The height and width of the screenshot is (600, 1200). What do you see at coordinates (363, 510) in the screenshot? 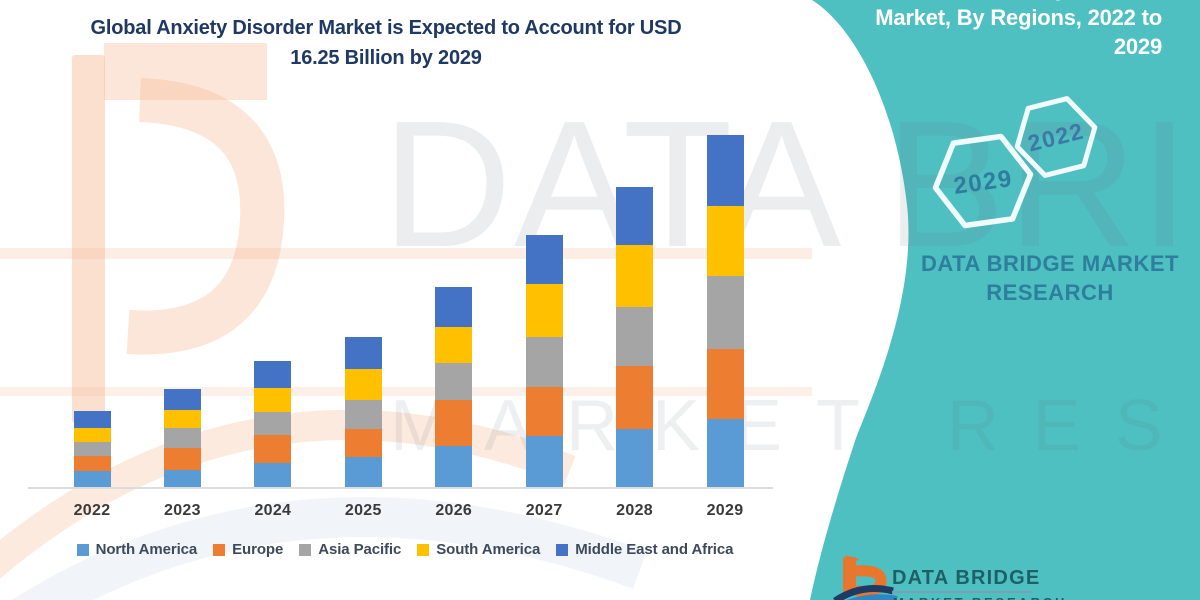
I see `x-axis-label: 2025` at bounding box center [363, 510].